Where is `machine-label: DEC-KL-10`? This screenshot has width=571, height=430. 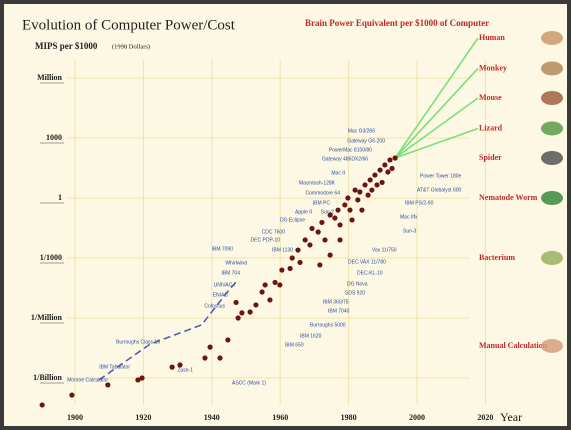
machine-label: DEC-KL-10 is located at coordinates (370, 273).